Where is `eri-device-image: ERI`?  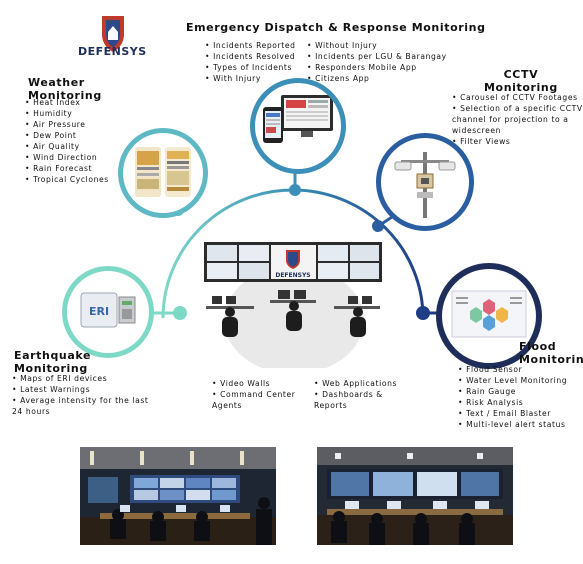
eri-device-image: ERI is located at coordinates (108, 310).